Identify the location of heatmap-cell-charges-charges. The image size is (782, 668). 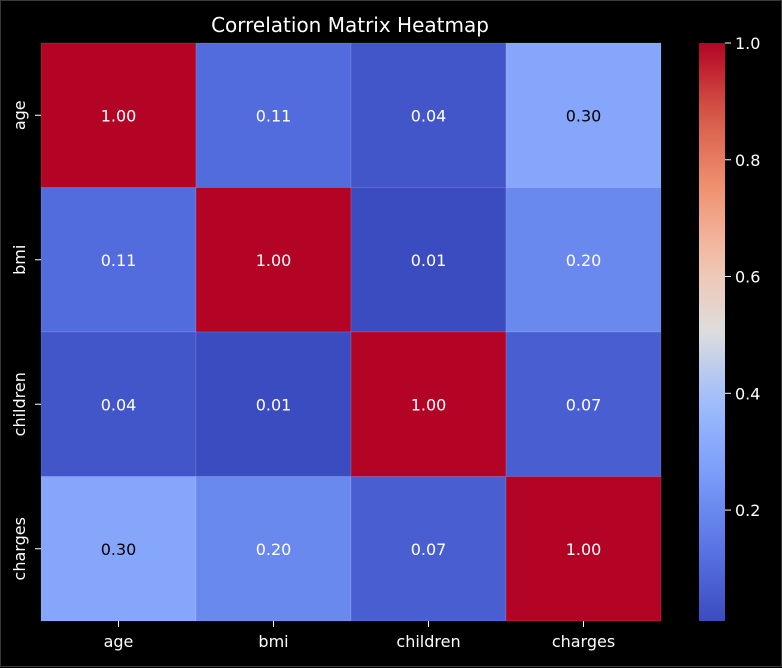
(583, 549).